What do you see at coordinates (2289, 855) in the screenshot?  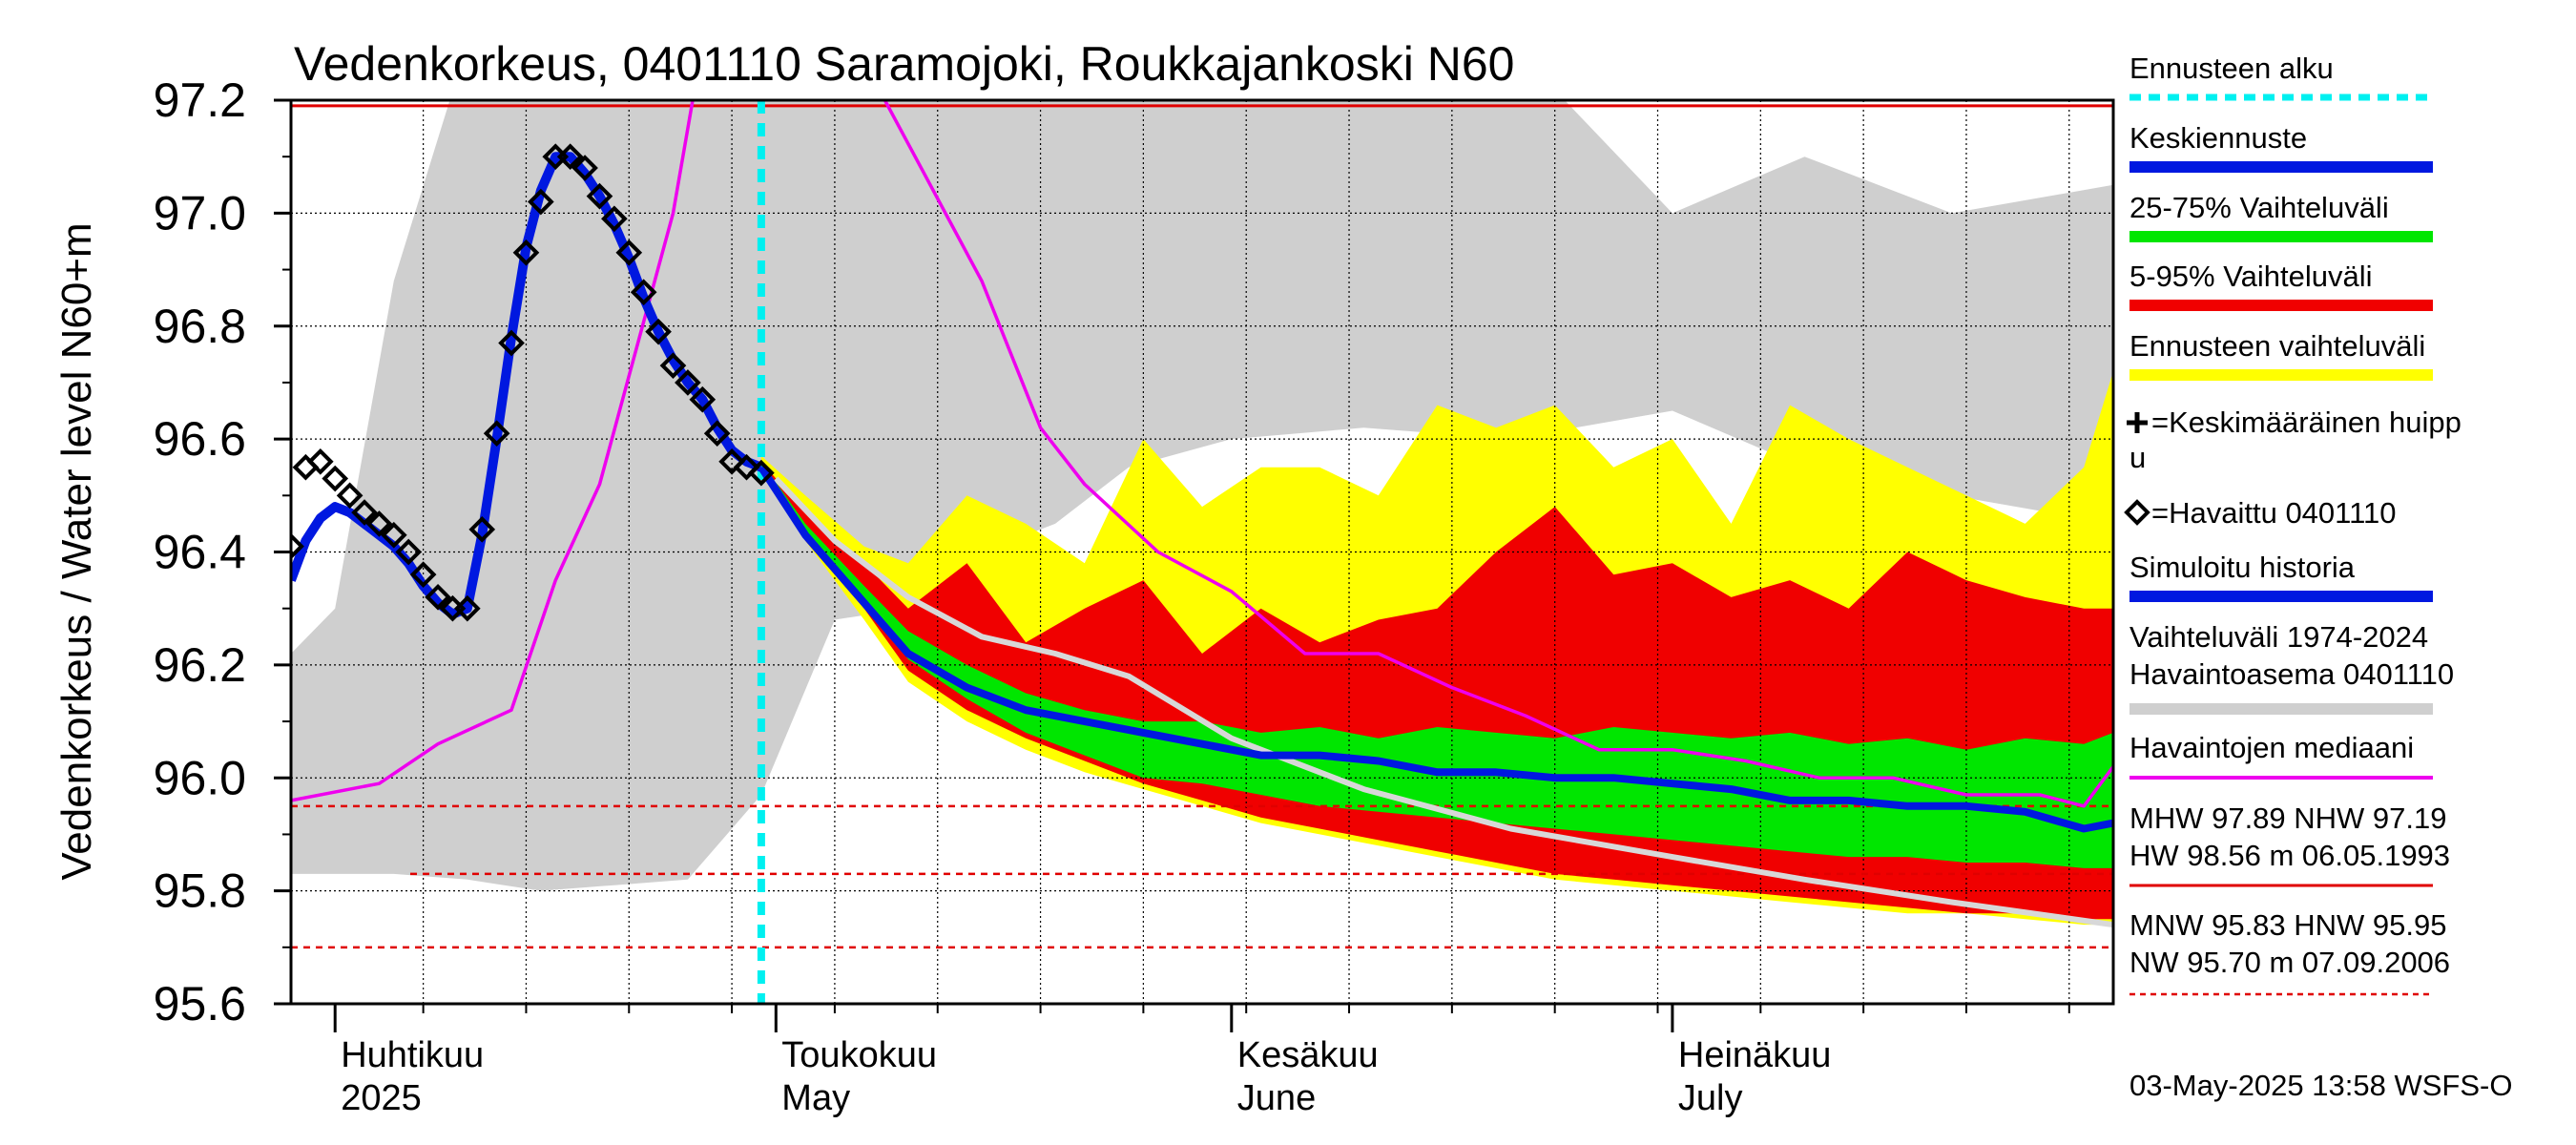 I see `legend-stats-hw: HW 98.56 m 06.05.1993` at bounding box center [2289, 855].